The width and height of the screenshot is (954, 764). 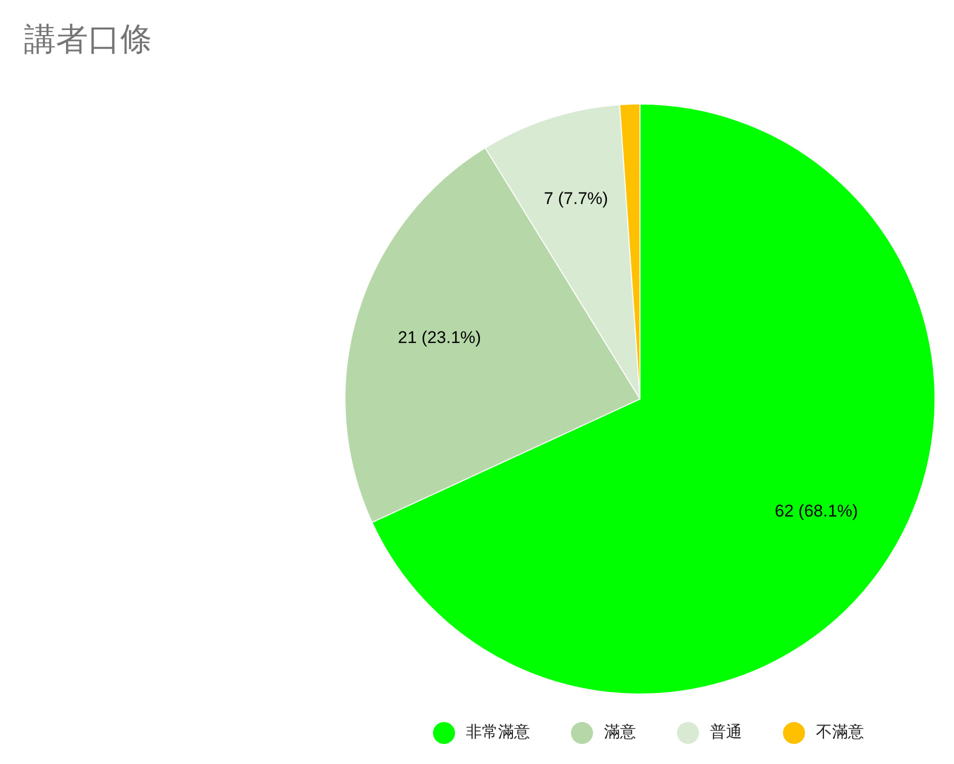 What do you see at coordinates (440, 337) in the screenshot?
I see `data-label: 21 (23.1%)` at bounding box center [440, 337].